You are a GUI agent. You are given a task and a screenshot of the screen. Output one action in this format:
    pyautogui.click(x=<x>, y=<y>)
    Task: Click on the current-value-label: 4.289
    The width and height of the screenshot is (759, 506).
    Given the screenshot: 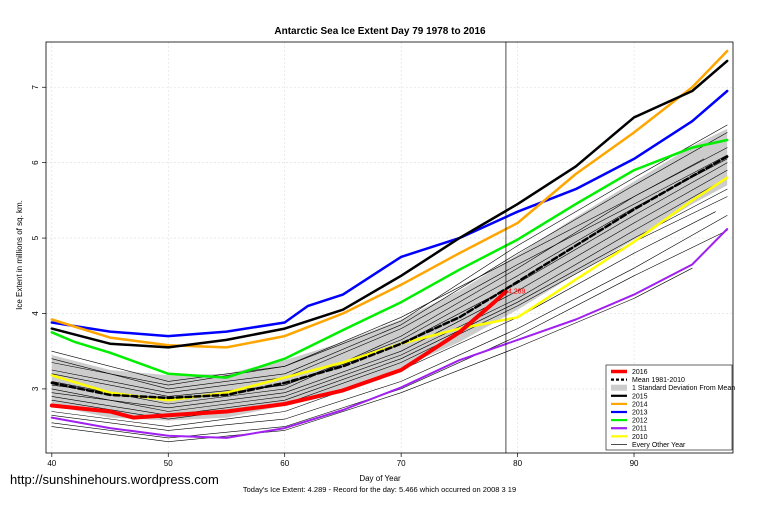 What is the action you would take?
    pyautogui.click(x=517, y=292)
    